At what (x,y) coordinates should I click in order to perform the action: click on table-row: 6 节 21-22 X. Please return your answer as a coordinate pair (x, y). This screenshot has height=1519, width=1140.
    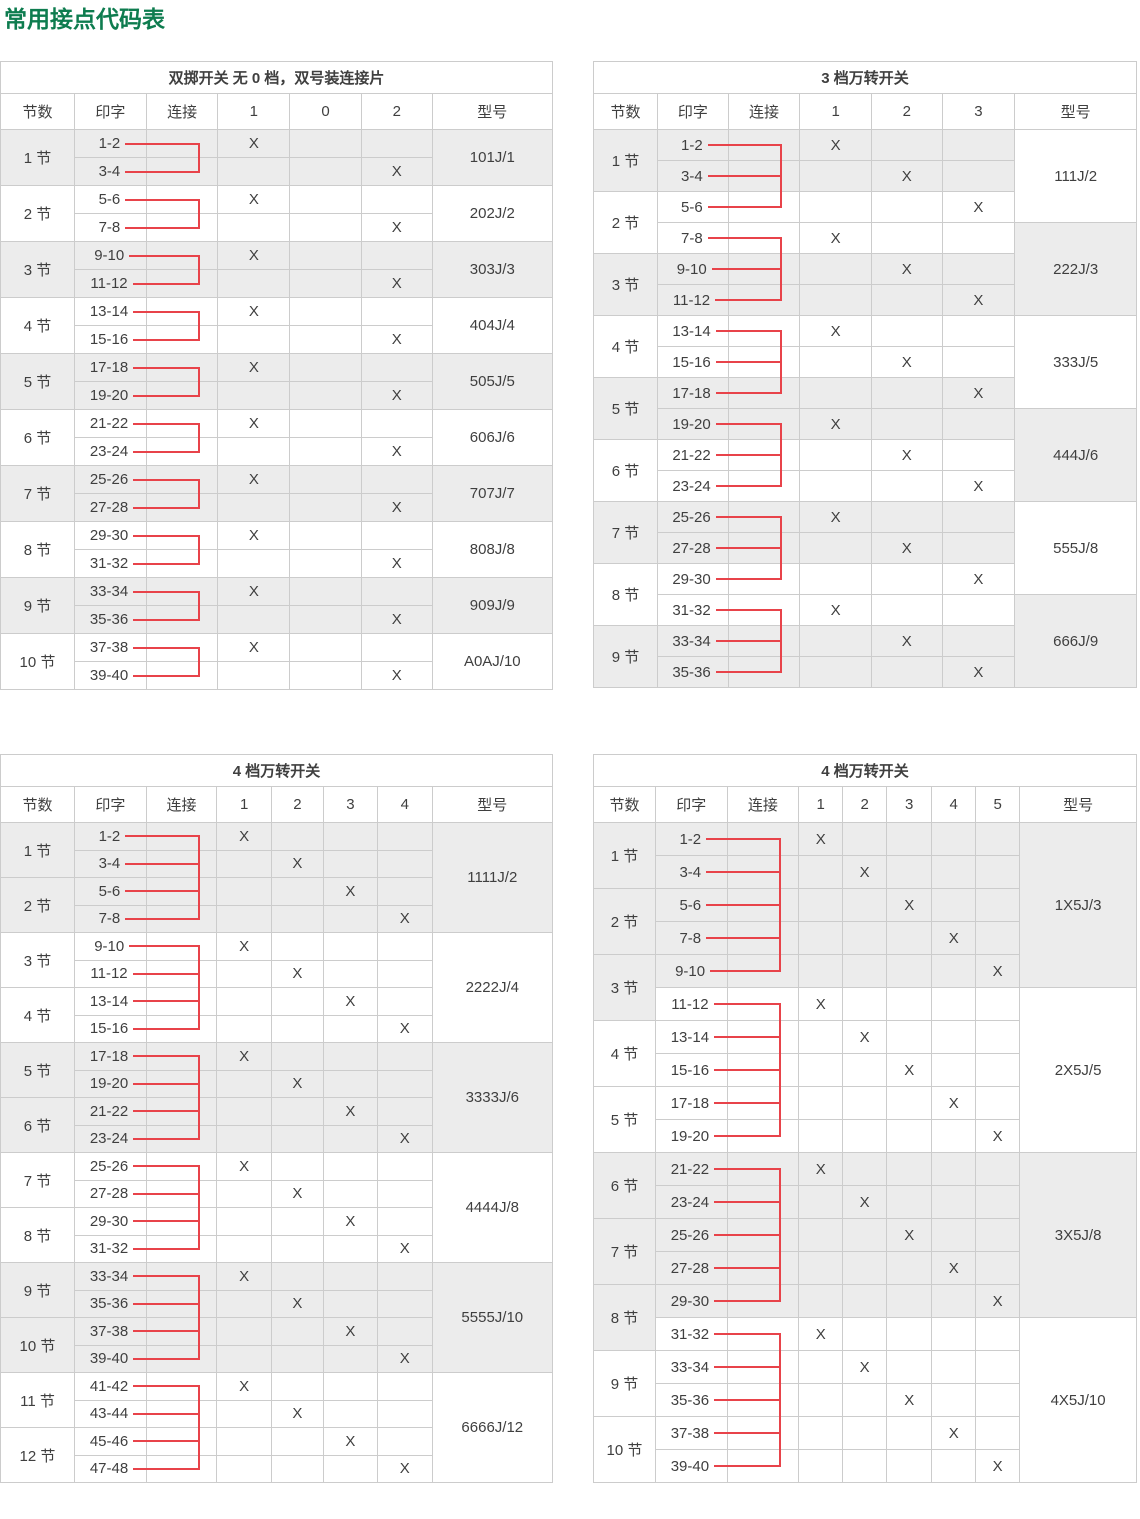
    Looking at the image, I should click on (864, 470).